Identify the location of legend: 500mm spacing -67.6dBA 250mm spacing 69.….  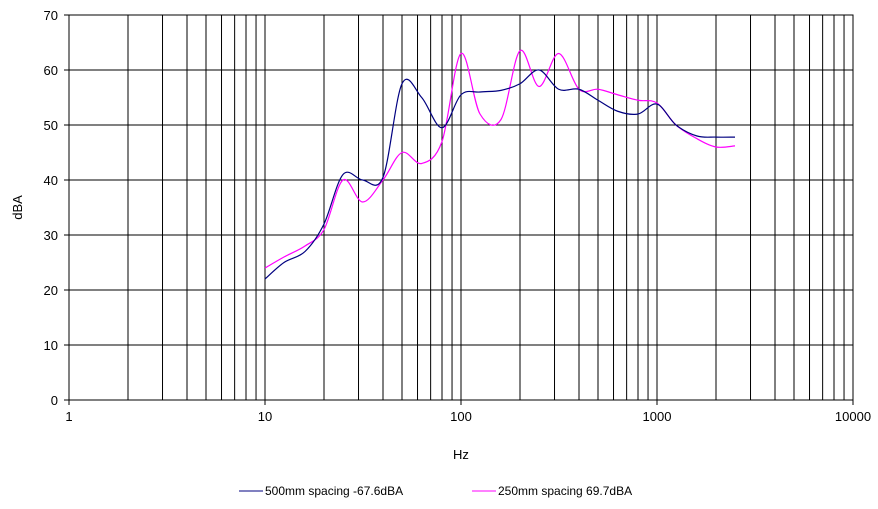
(435, 491).